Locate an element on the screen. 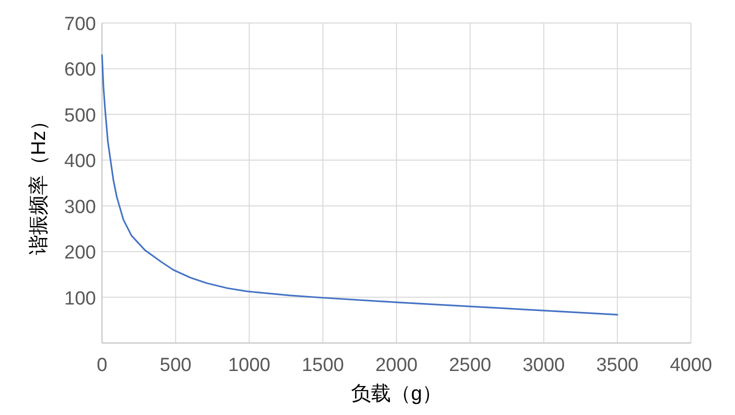  x-tick-label: 1500 is located at coordinates (323, 365).